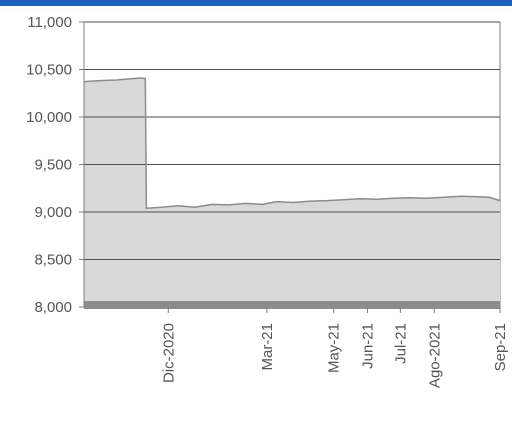 The width and height of the screenshot is (512, 431). What do you see at coordinates (267, 347) in the screenshot?
I see `x-tick-label: Mar-21` at bounding box center [267, 347].